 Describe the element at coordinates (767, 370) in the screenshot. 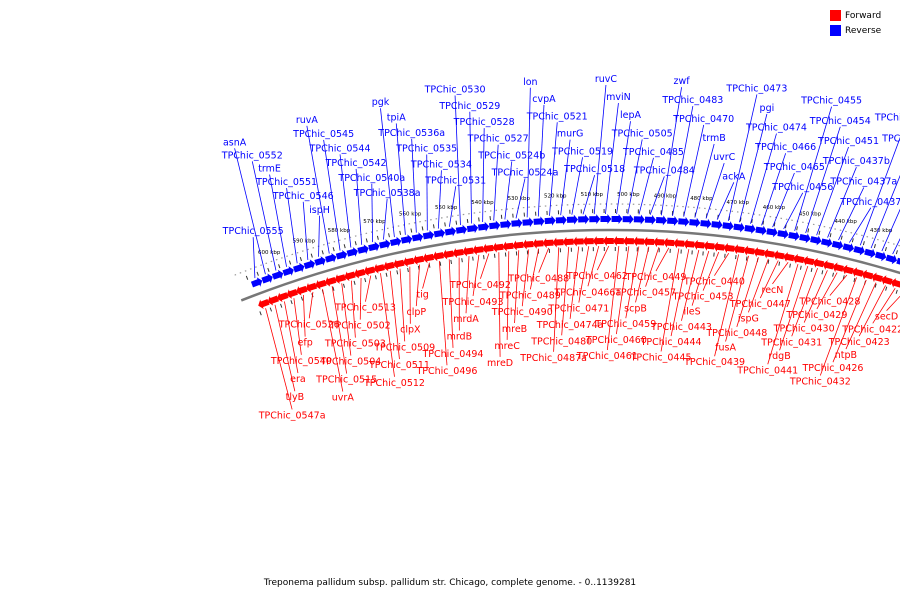

I see `gene-label: TPChic_0441` at that location.